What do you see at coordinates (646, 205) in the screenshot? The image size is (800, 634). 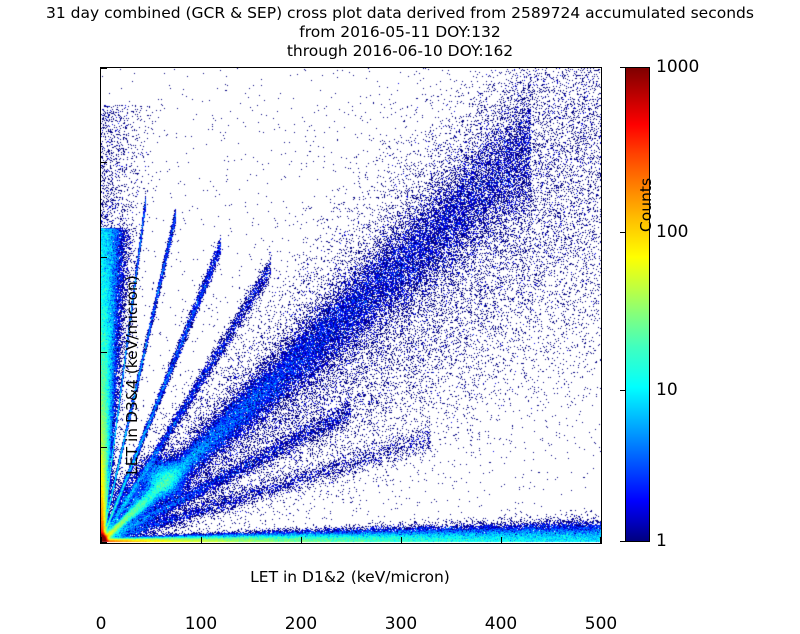 I see `colorbar-title: Counts` at bounding box center [646, 205].